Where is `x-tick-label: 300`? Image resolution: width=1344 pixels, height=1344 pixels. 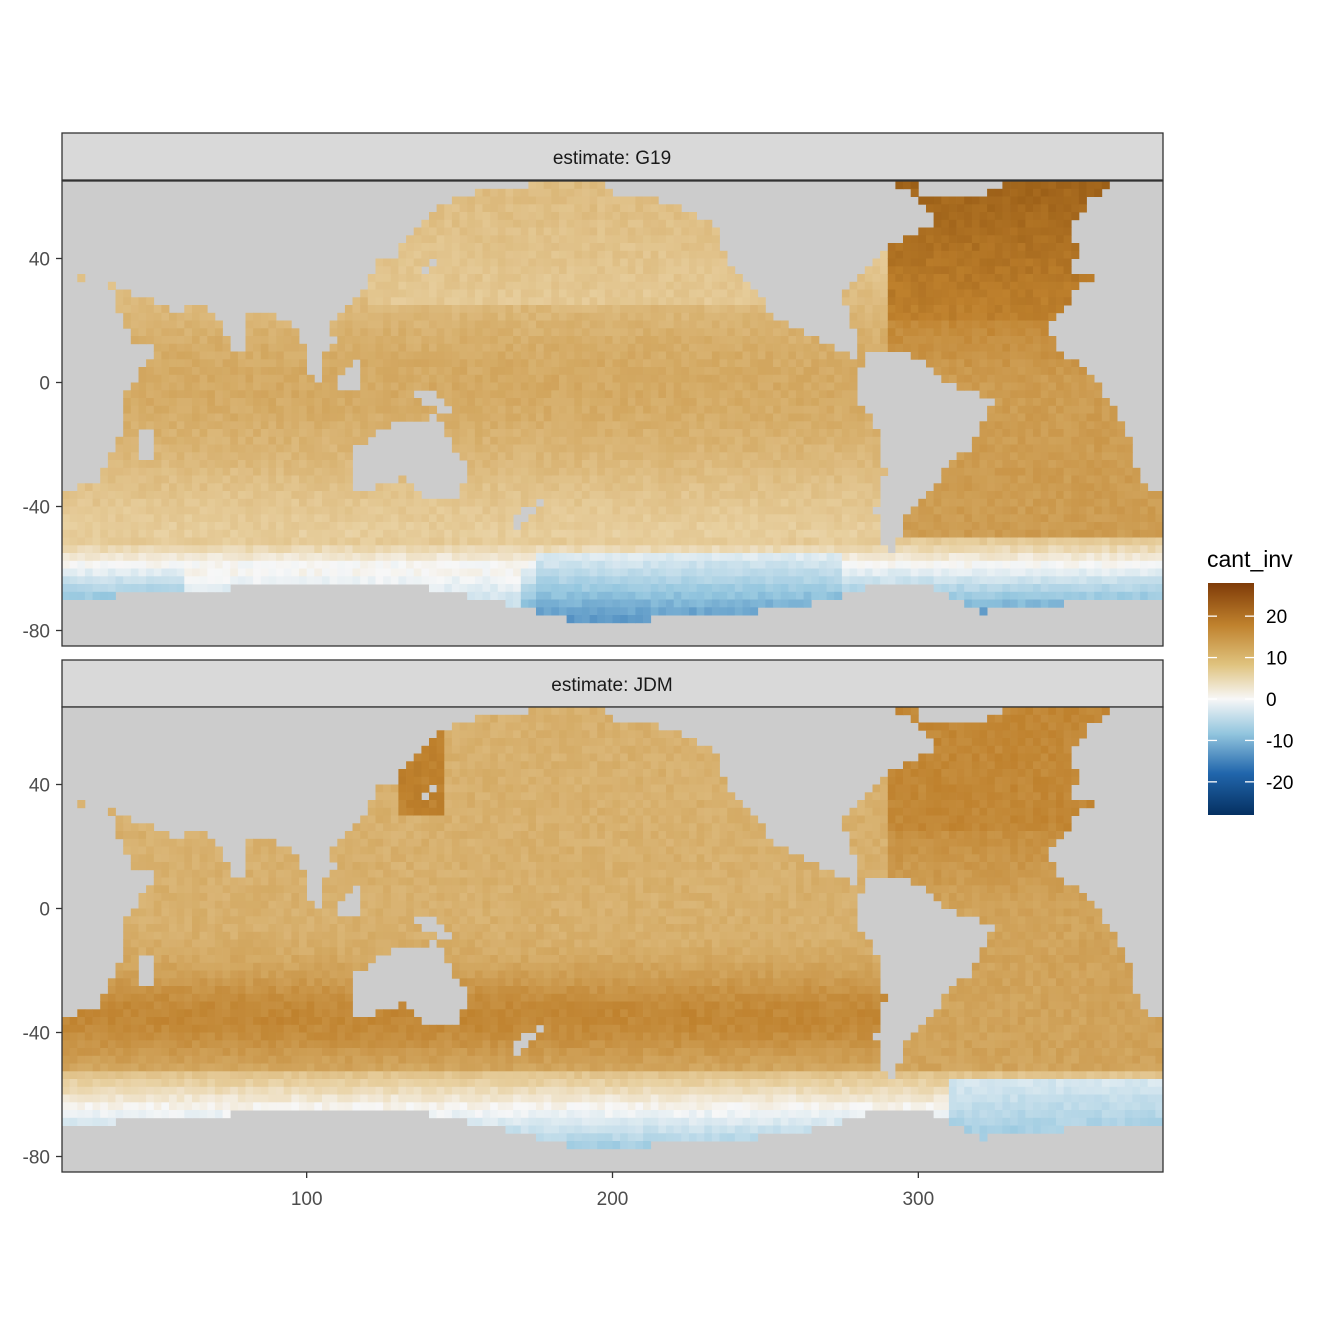
x-tick-label: 300 is located at coordinates (918, 1199).